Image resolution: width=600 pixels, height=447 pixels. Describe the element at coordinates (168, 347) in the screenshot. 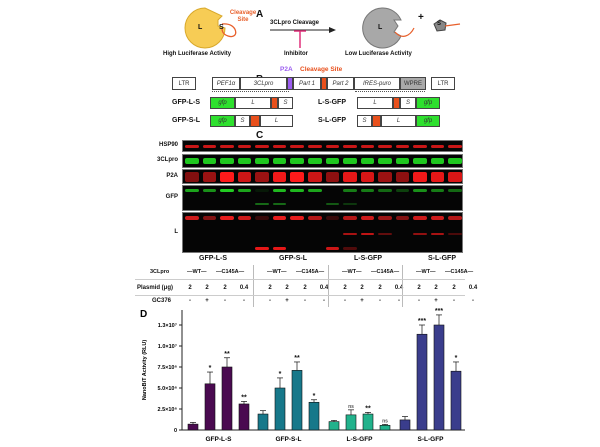

I see `y-tick-label: 1.0×10⁷` at that location.